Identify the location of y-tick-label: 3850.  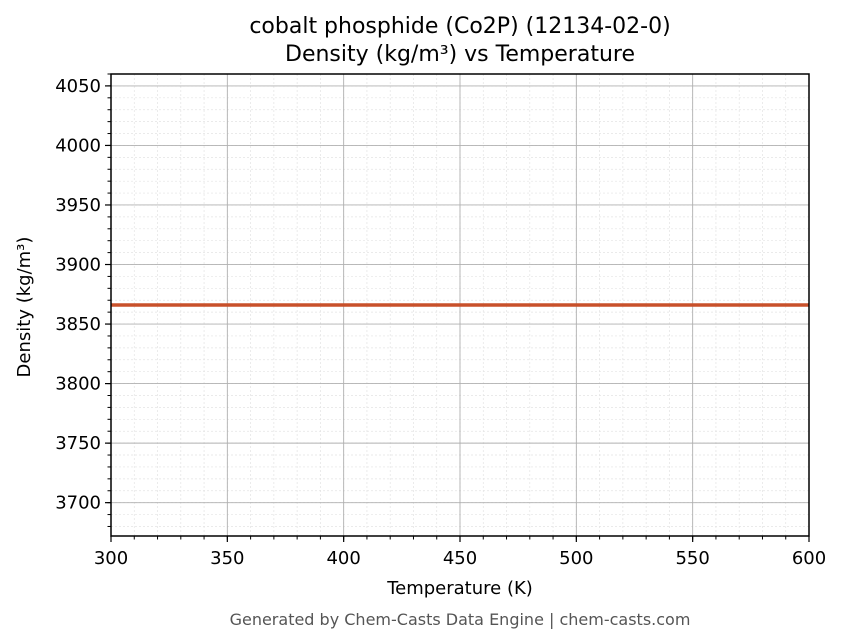
(78, 324).